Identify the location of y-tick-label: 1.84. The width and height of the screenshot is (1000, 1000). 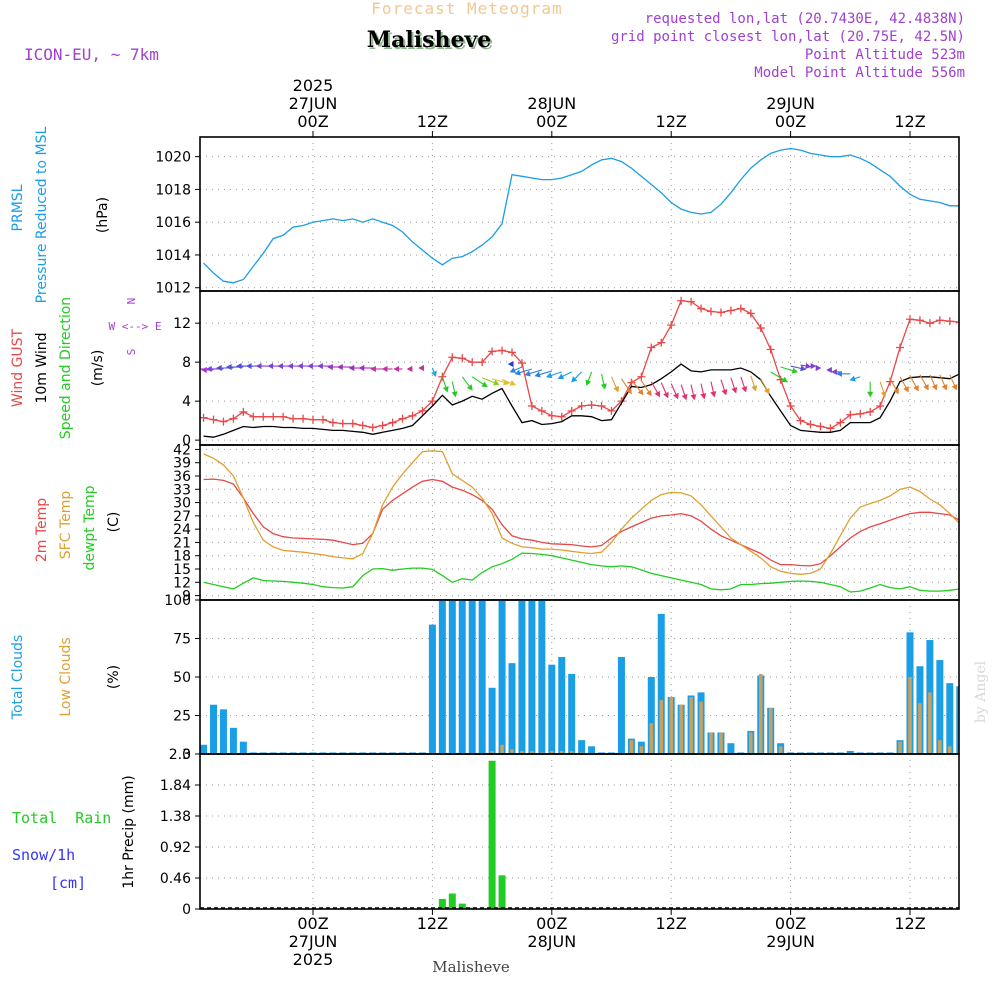
(175, 786).